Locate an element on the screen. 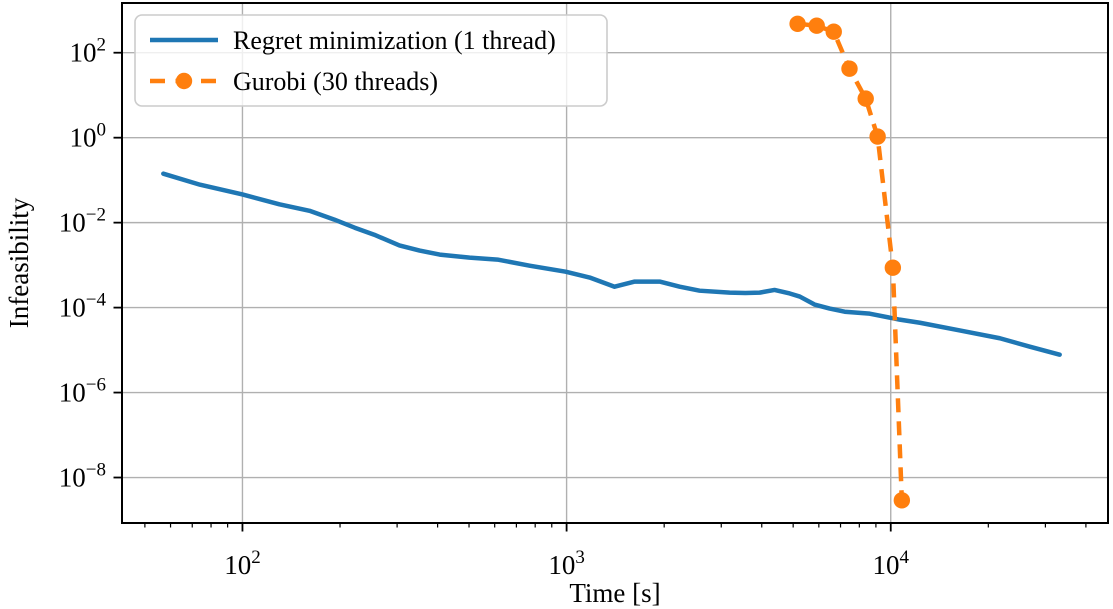 Image resolution: width=1113 pixels, height=609 pixels. legend-label: Regret minimization (1 thread) is located at coordinates (394, 40).